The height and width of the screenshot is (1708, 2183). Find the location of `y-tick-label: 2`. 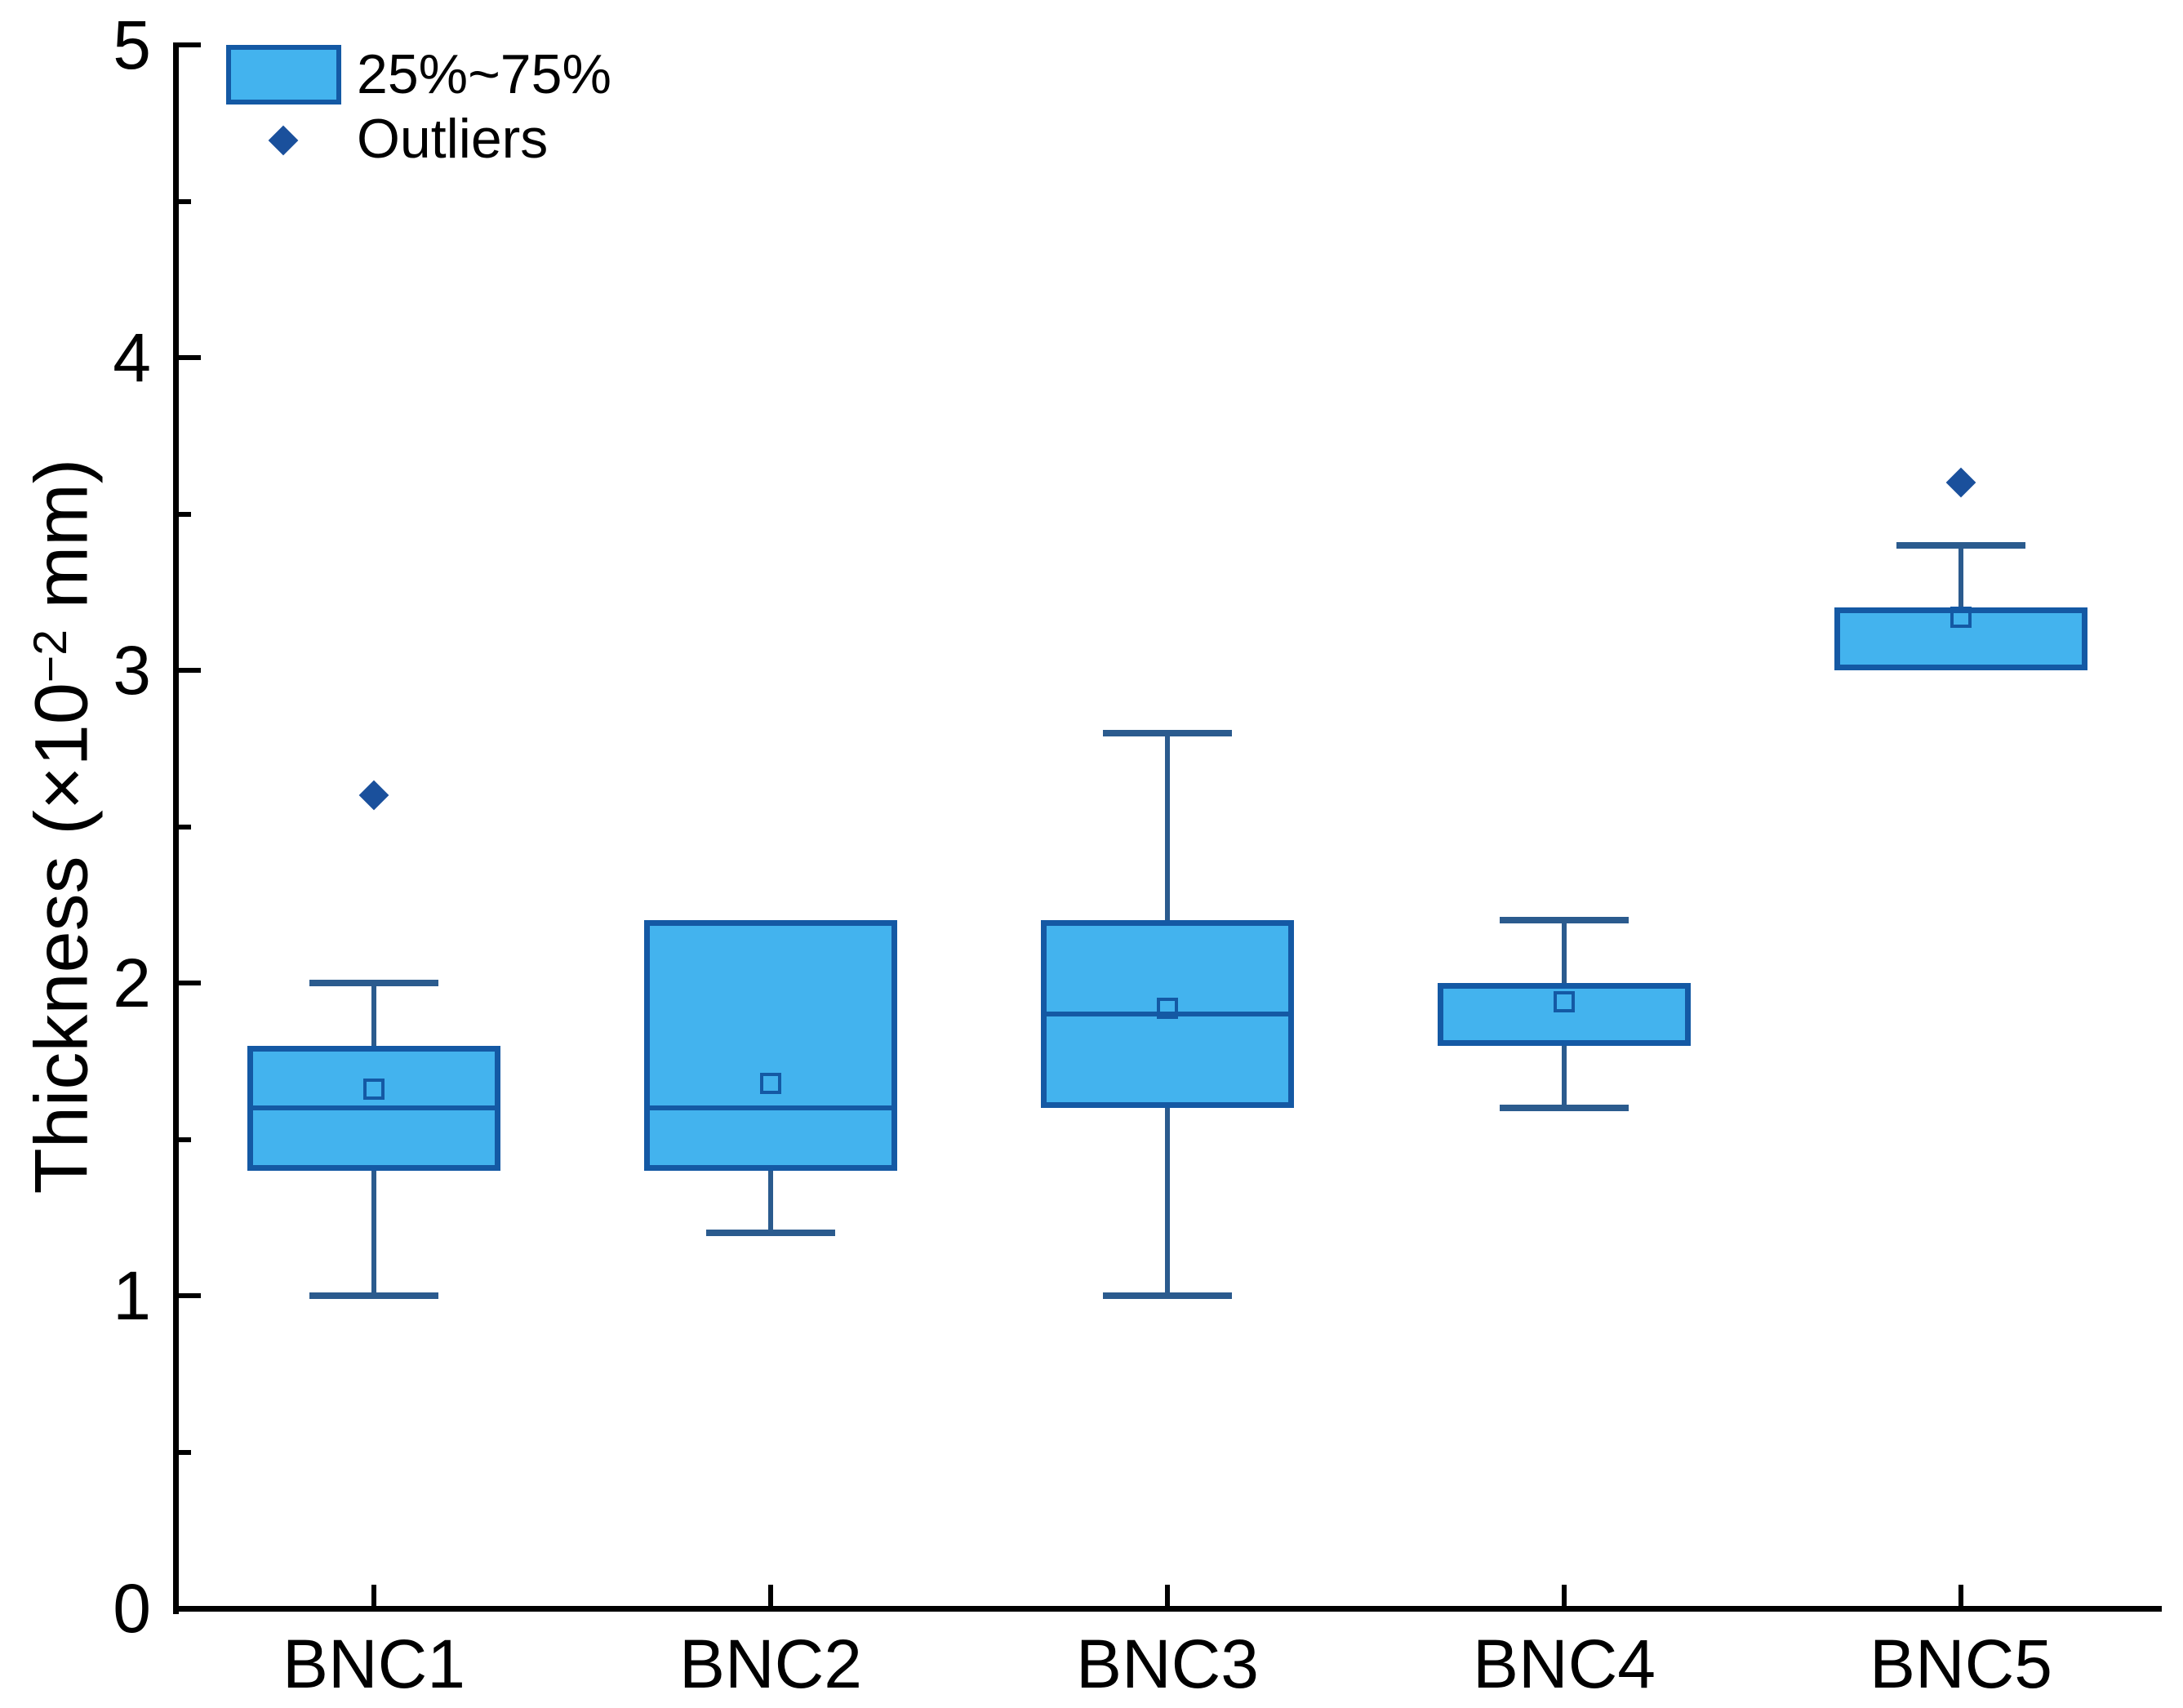

y-tick-label: 2 is located at coordinates (132, 983).